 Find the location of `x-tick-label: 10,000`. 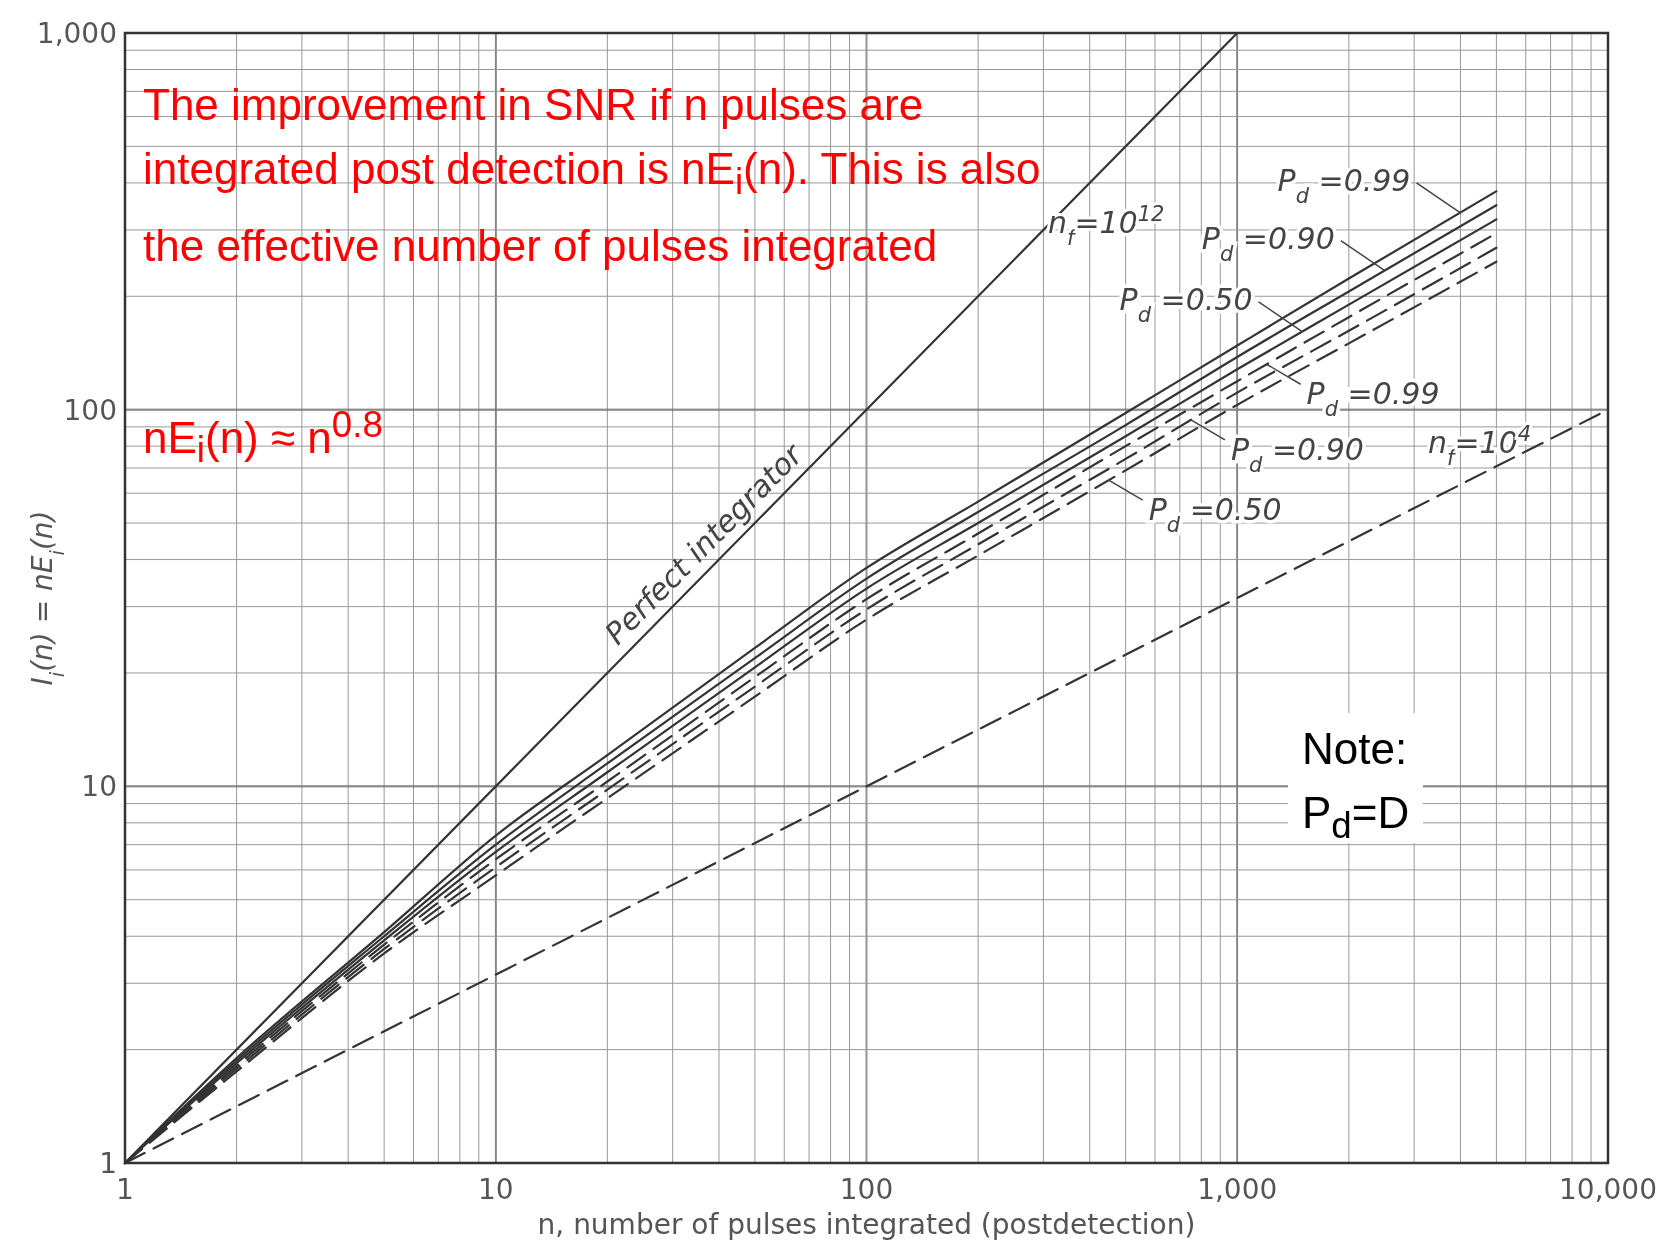

x-tick-label: 10,000 is located at coordinates (1608, 1189).